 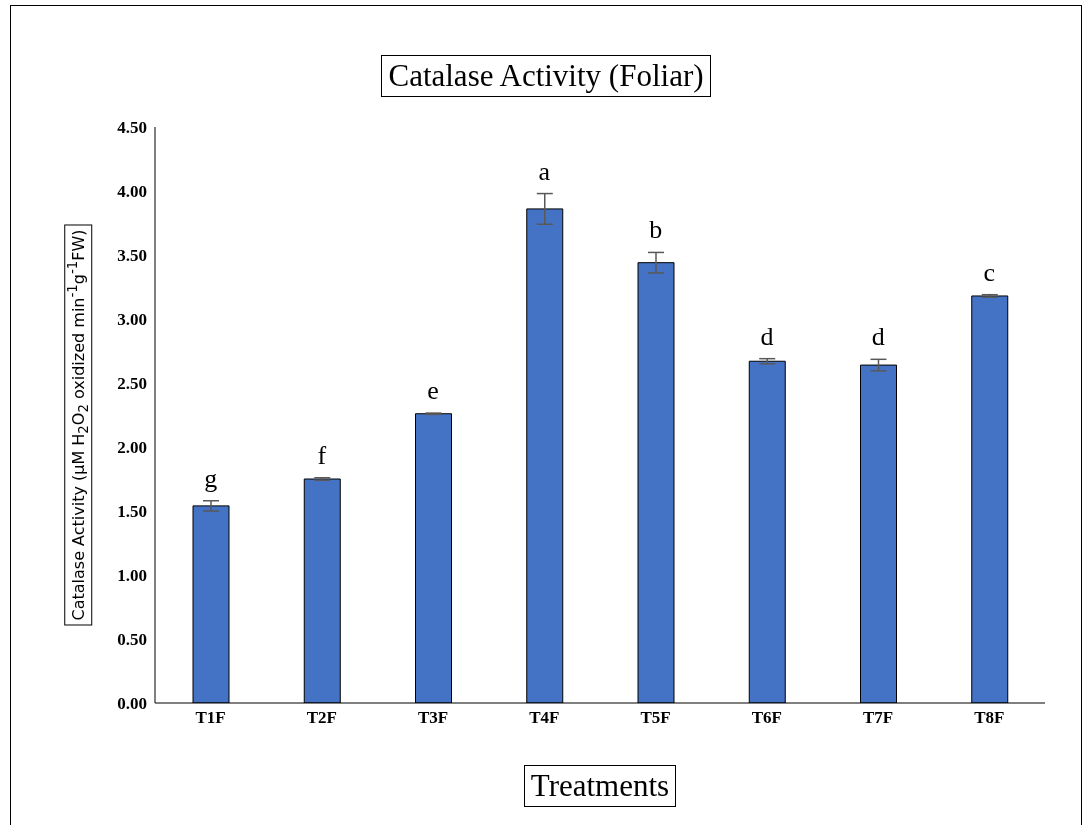 What do you see at coordinates (544, 171) in the screenshot?
I see `annotation: a` at bounding box center [544, 171].